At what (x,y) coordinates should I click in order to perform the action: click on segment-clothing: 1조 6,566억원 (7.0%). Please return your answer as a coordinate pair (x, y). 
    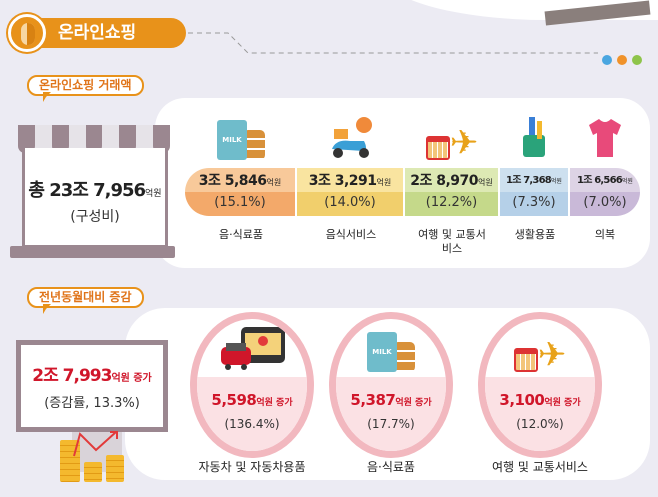
    Looking at the image, I should click on (605, 192).